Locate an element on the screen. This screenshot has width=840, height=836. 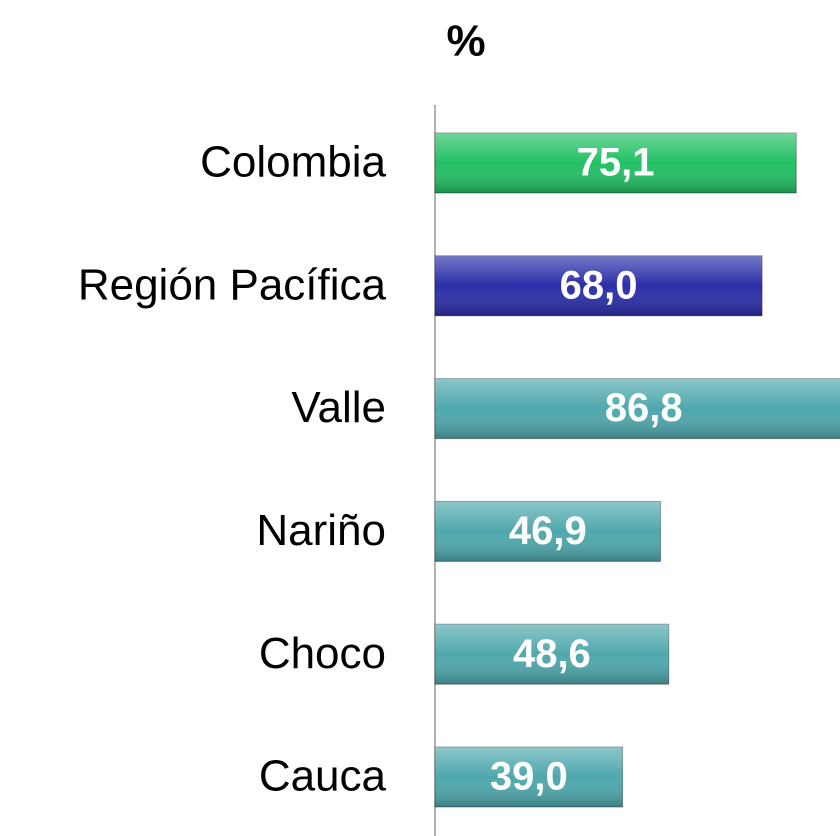
value-label: 86,8 is located at coordinates (644, 408).